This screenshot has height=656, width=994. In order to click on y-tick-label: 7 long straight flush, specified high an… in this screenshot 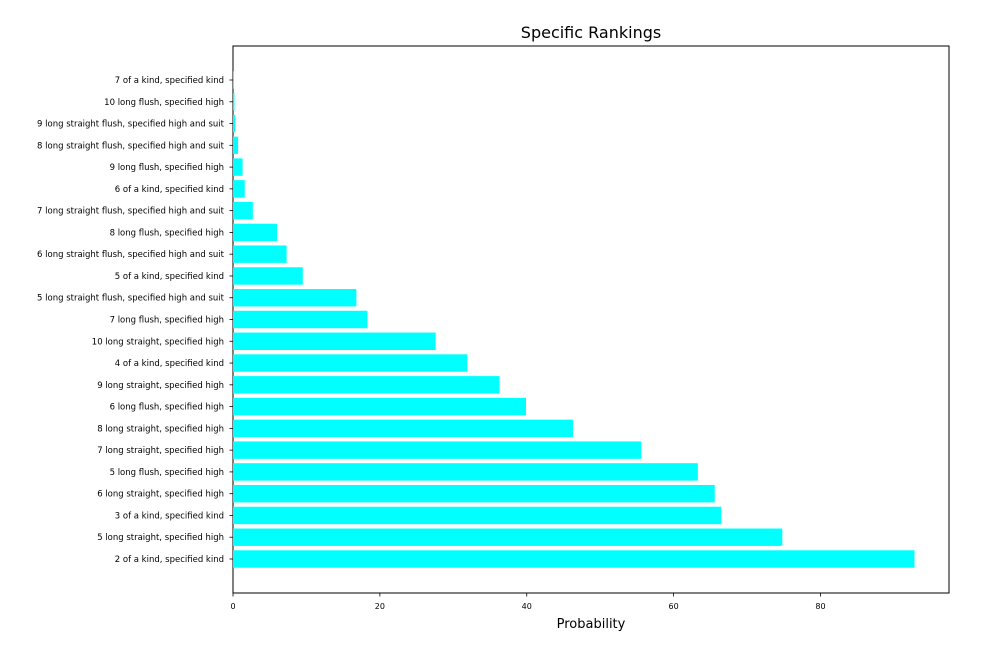, I will do `click(131, 212)`.